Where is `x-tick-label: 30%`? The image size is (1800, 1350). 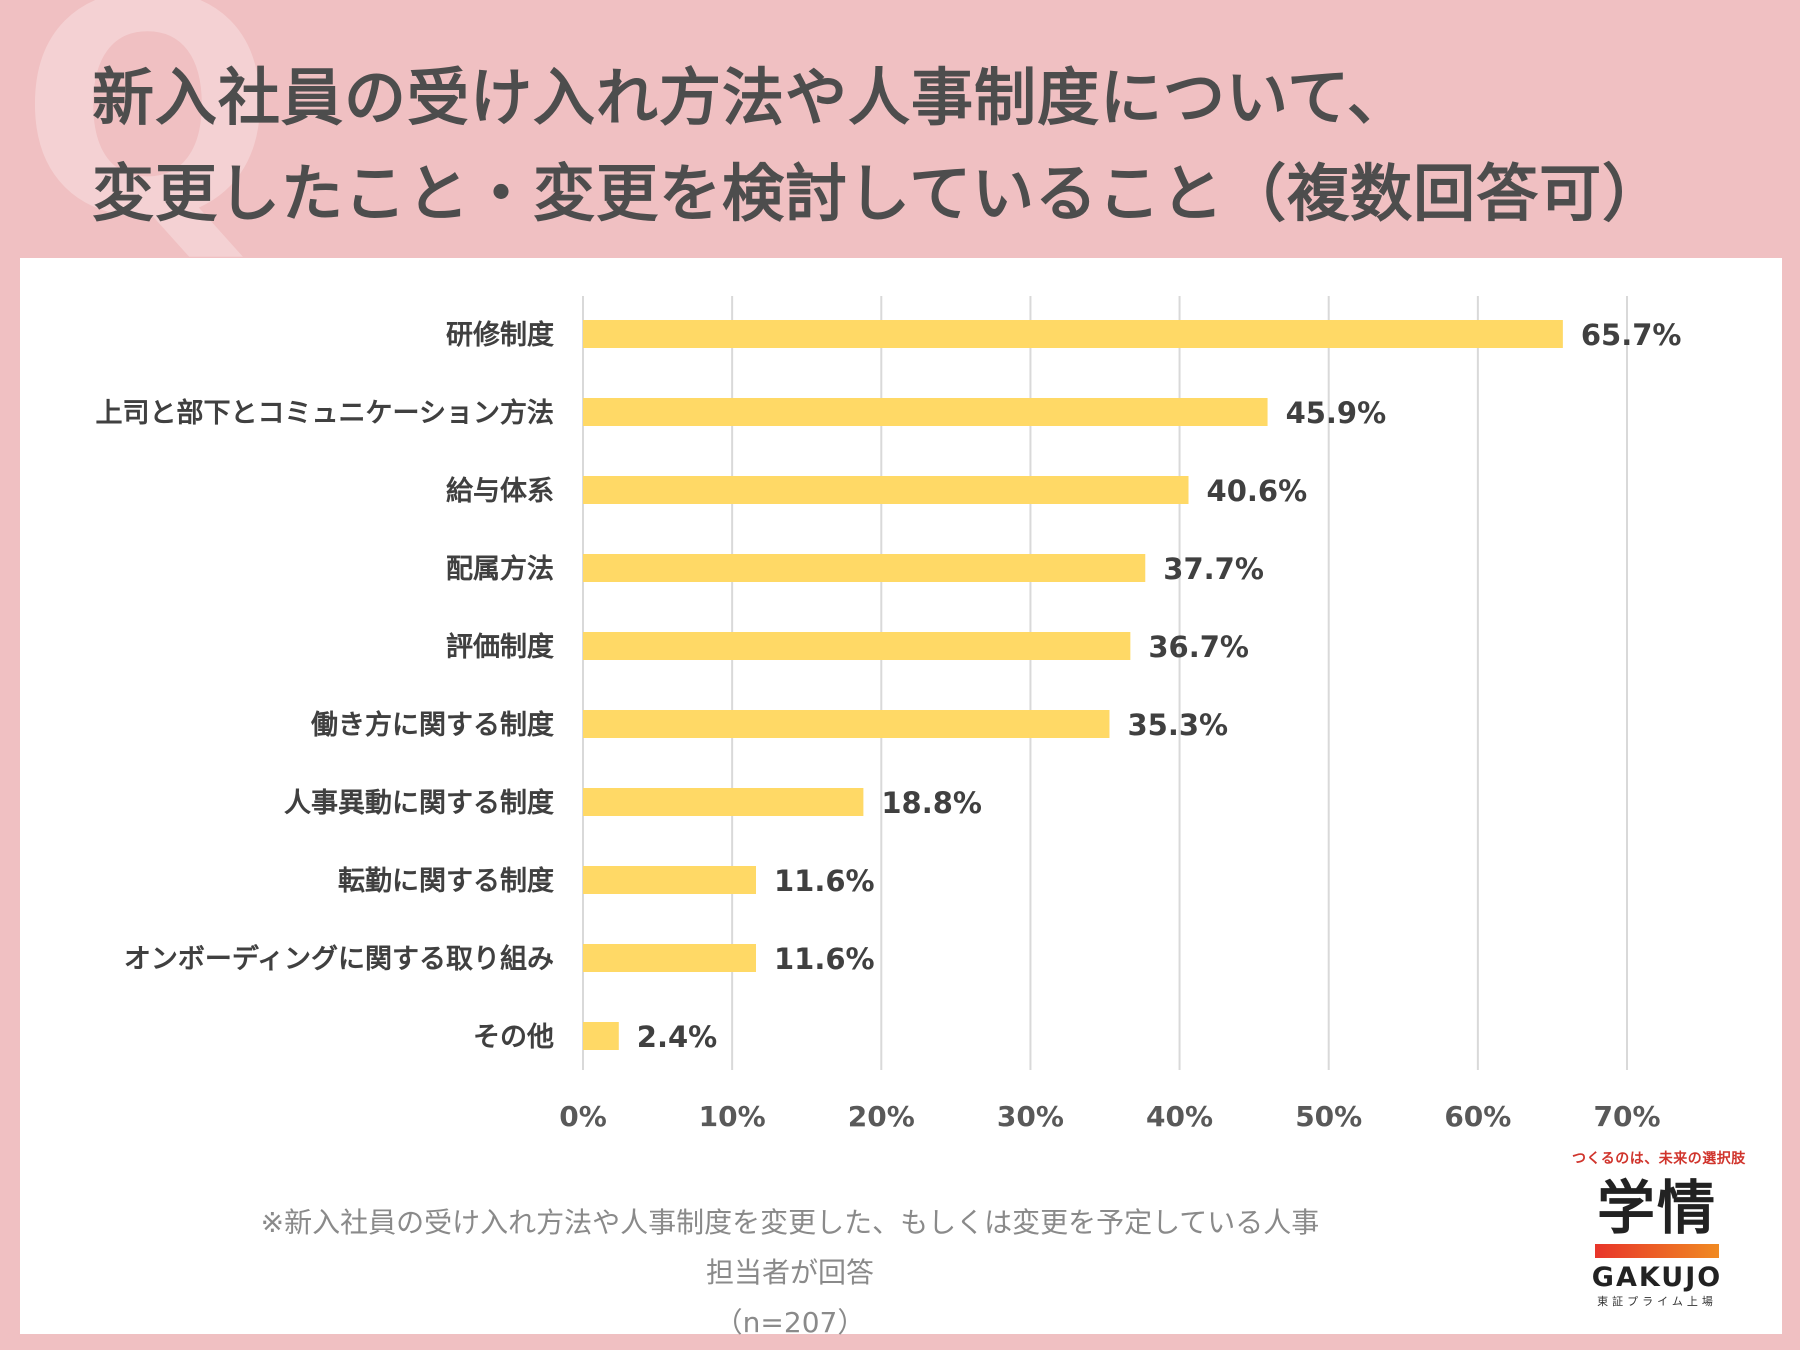 x-tick-label: 30% is located at coordinates (1030, 1116).